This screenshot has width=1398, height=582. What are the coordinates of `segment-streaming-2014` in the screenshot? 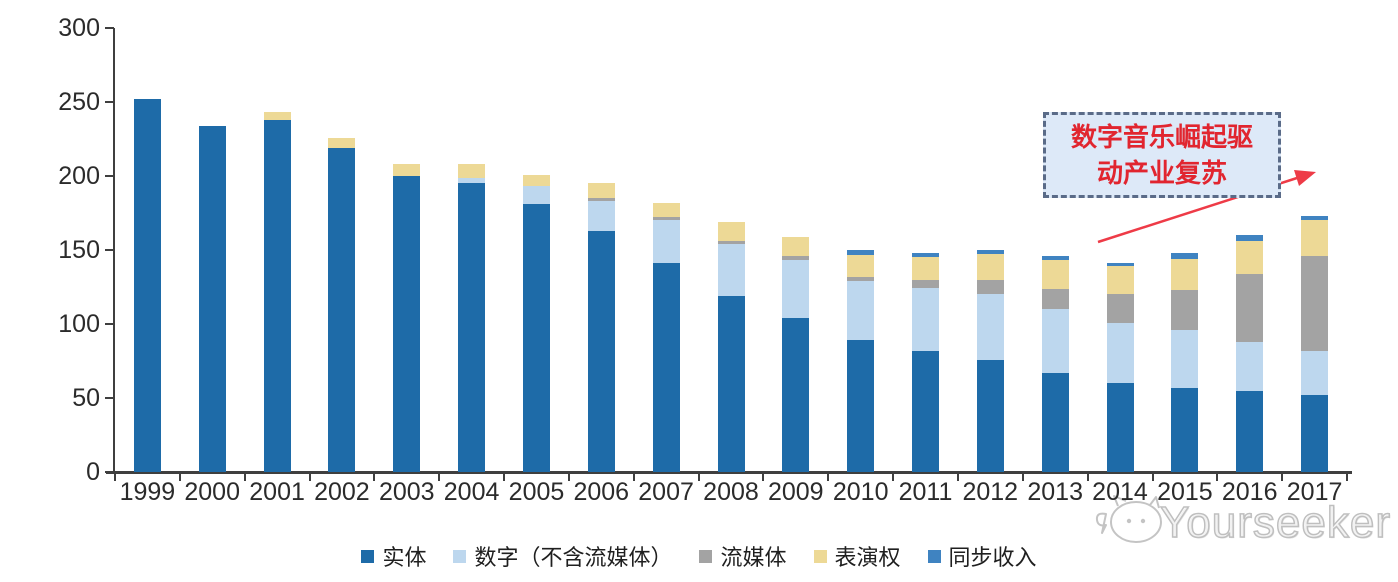 It's located at (1120, 308).